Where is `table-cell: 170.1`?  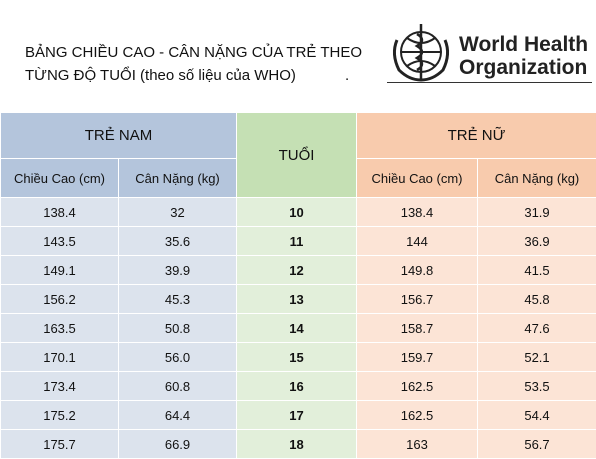 table-cell: 170.1 is located at coordinates (60, 357).